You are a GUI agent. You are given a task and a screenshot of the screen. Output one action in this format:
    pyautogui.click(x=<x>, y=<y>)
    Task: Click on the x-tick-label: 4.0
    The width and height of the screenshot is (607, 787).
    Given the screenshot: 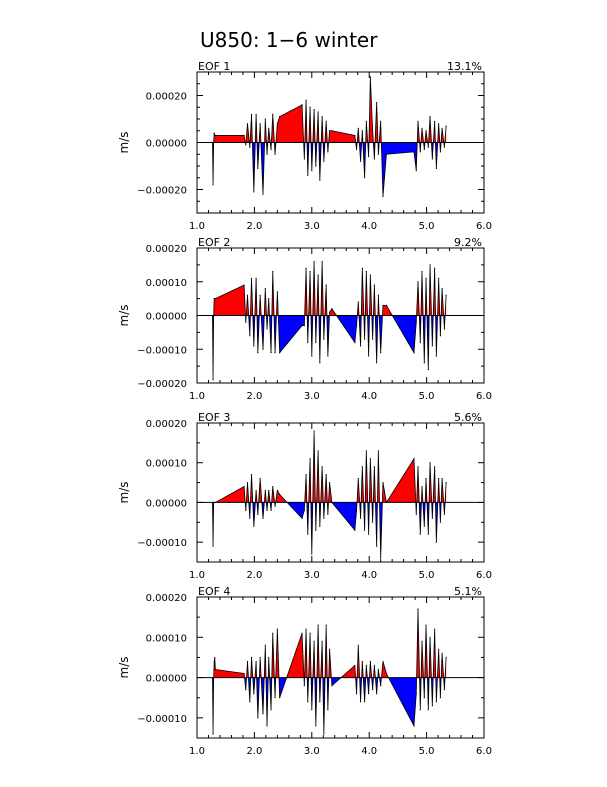 What is the action you would take?
    pyautogui.click(x=369, y=226)
    